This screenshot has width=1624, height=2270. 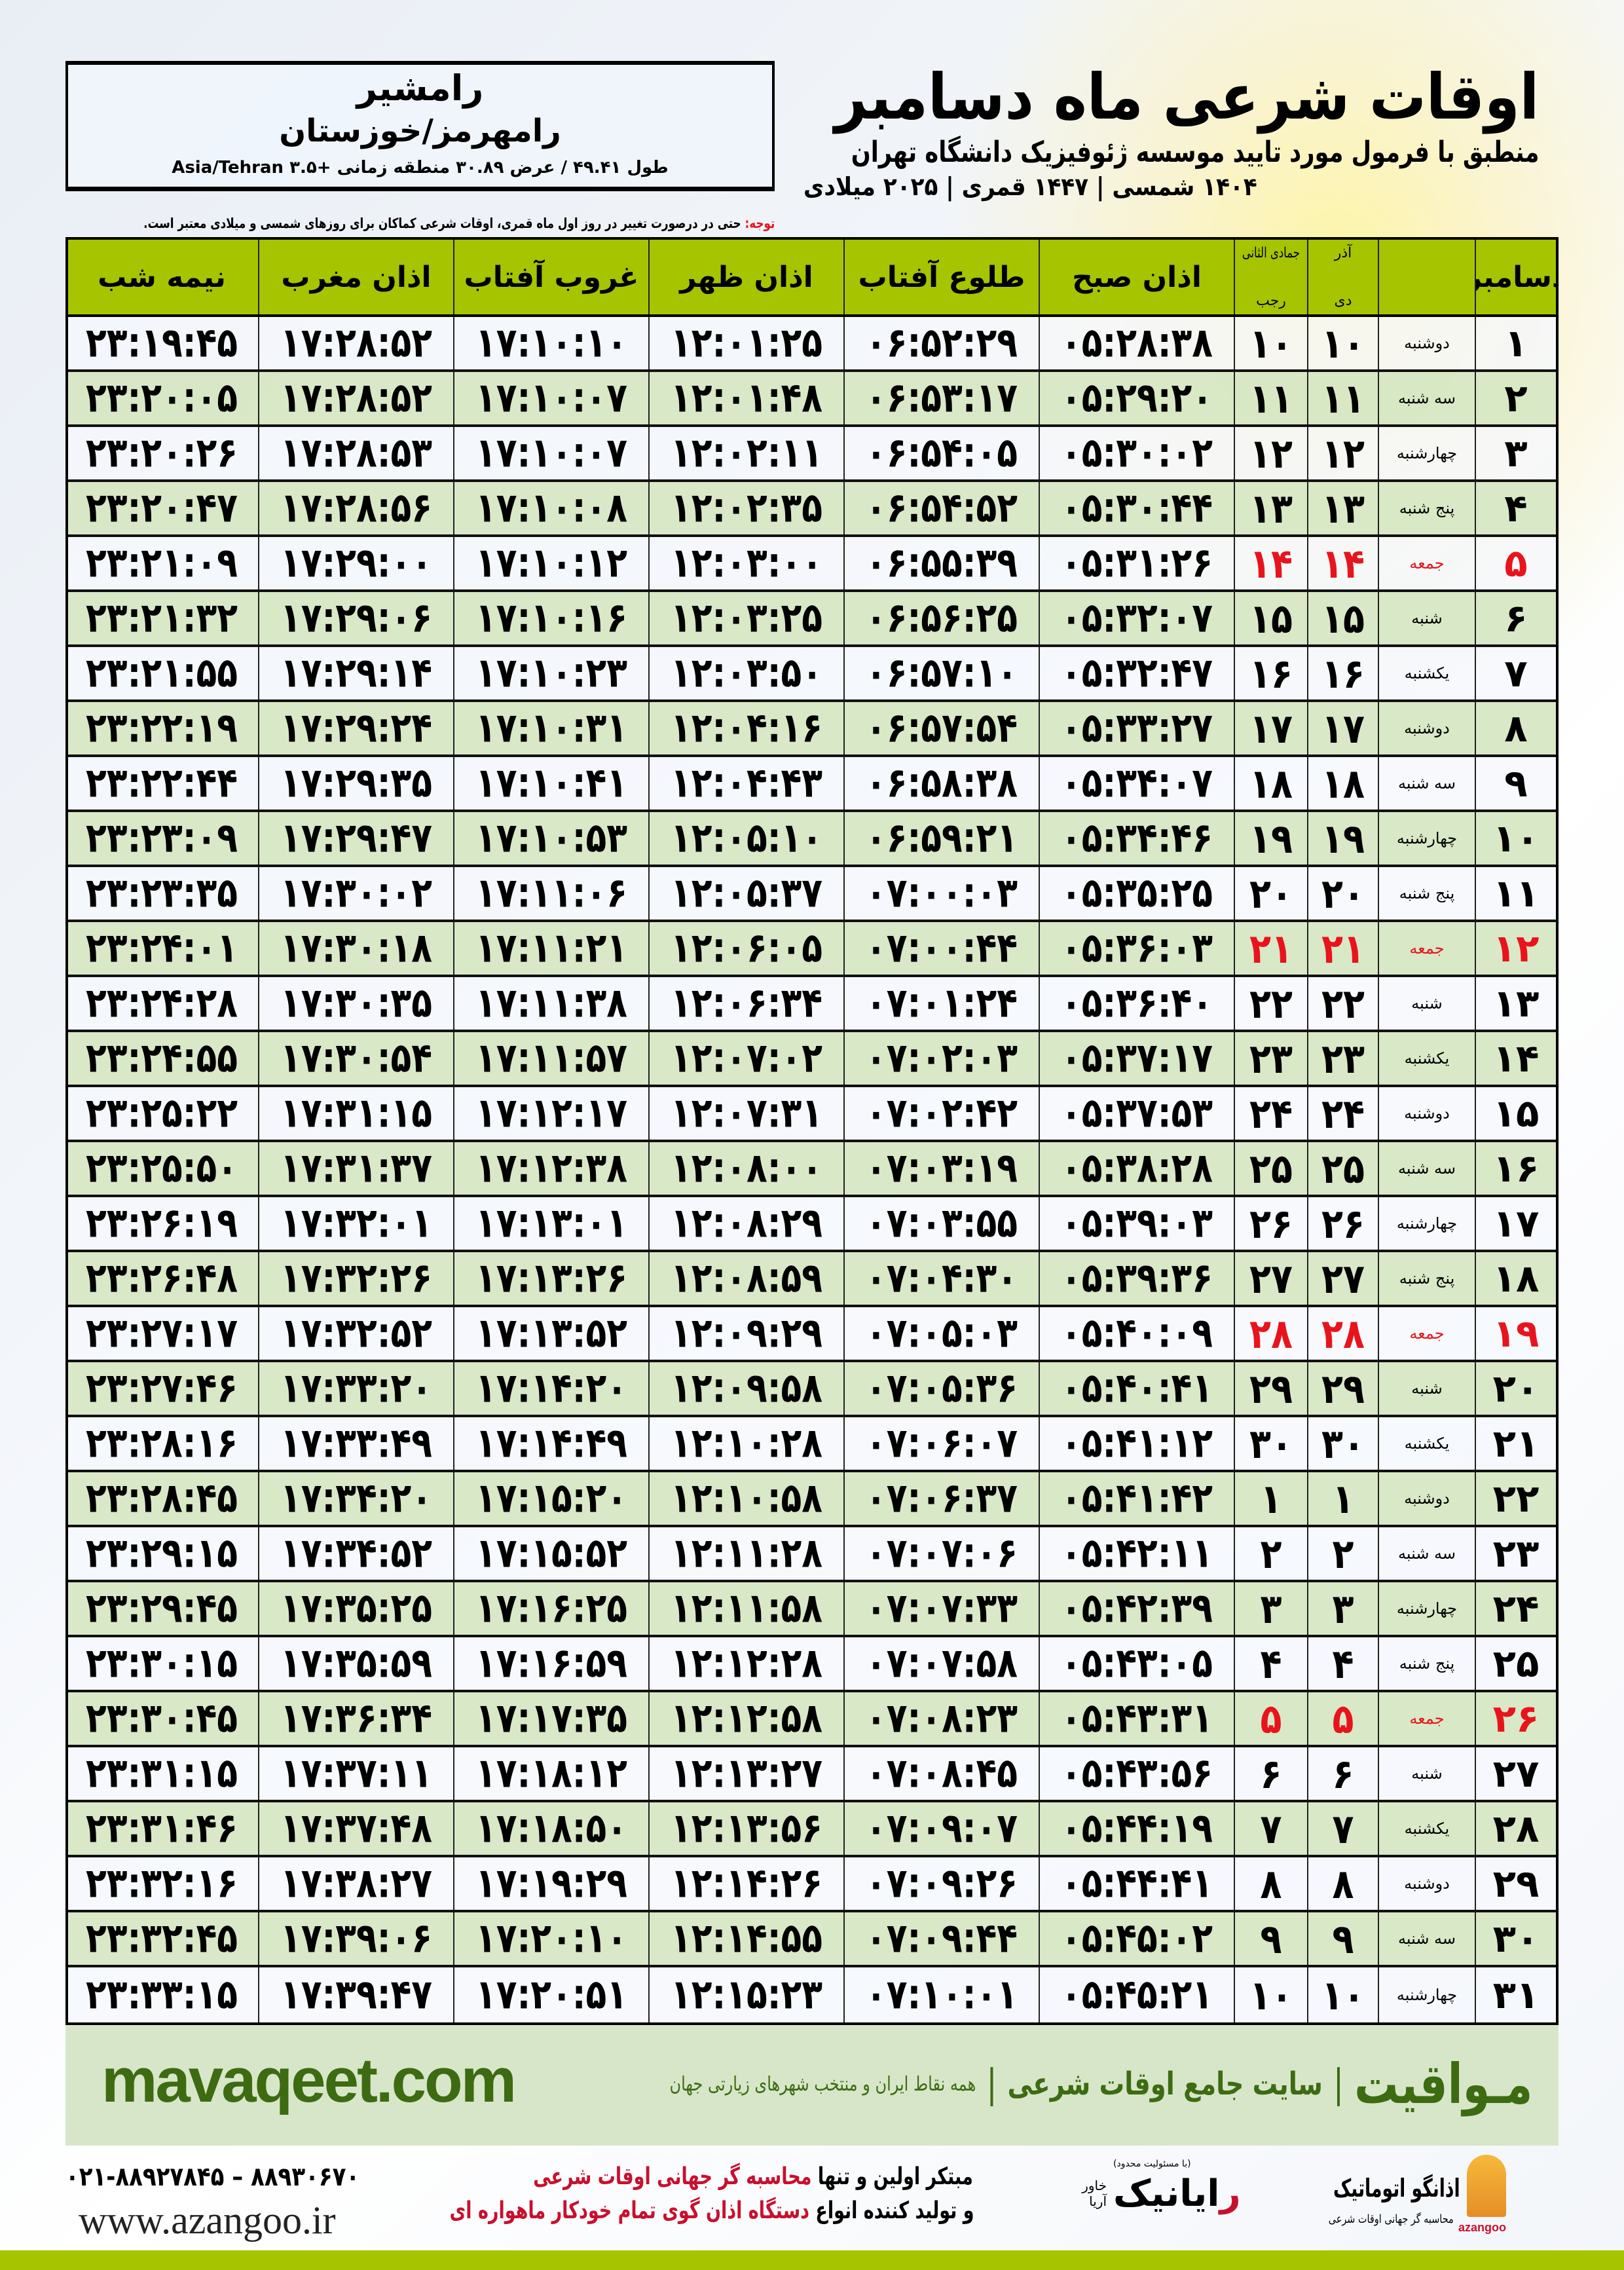 I want to click on sunset-time-cell: ۱۷:۱۰:۱۰, so click(x=550, y=343).